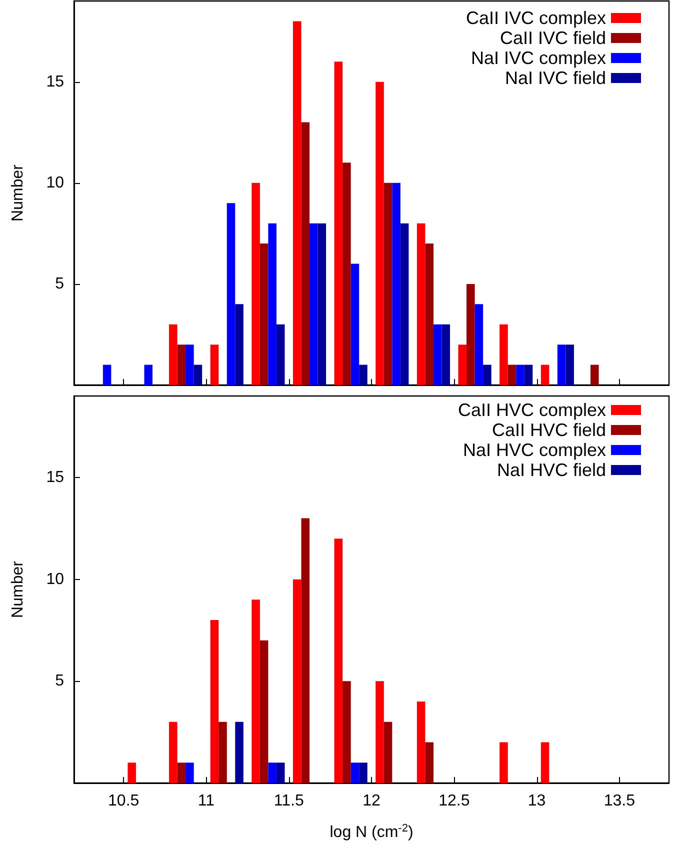 The image size is (696, 850). Describe the element at coordinates (534, 450) in the screenshot. I see `legend-label: NaI HVC complex` at that location.